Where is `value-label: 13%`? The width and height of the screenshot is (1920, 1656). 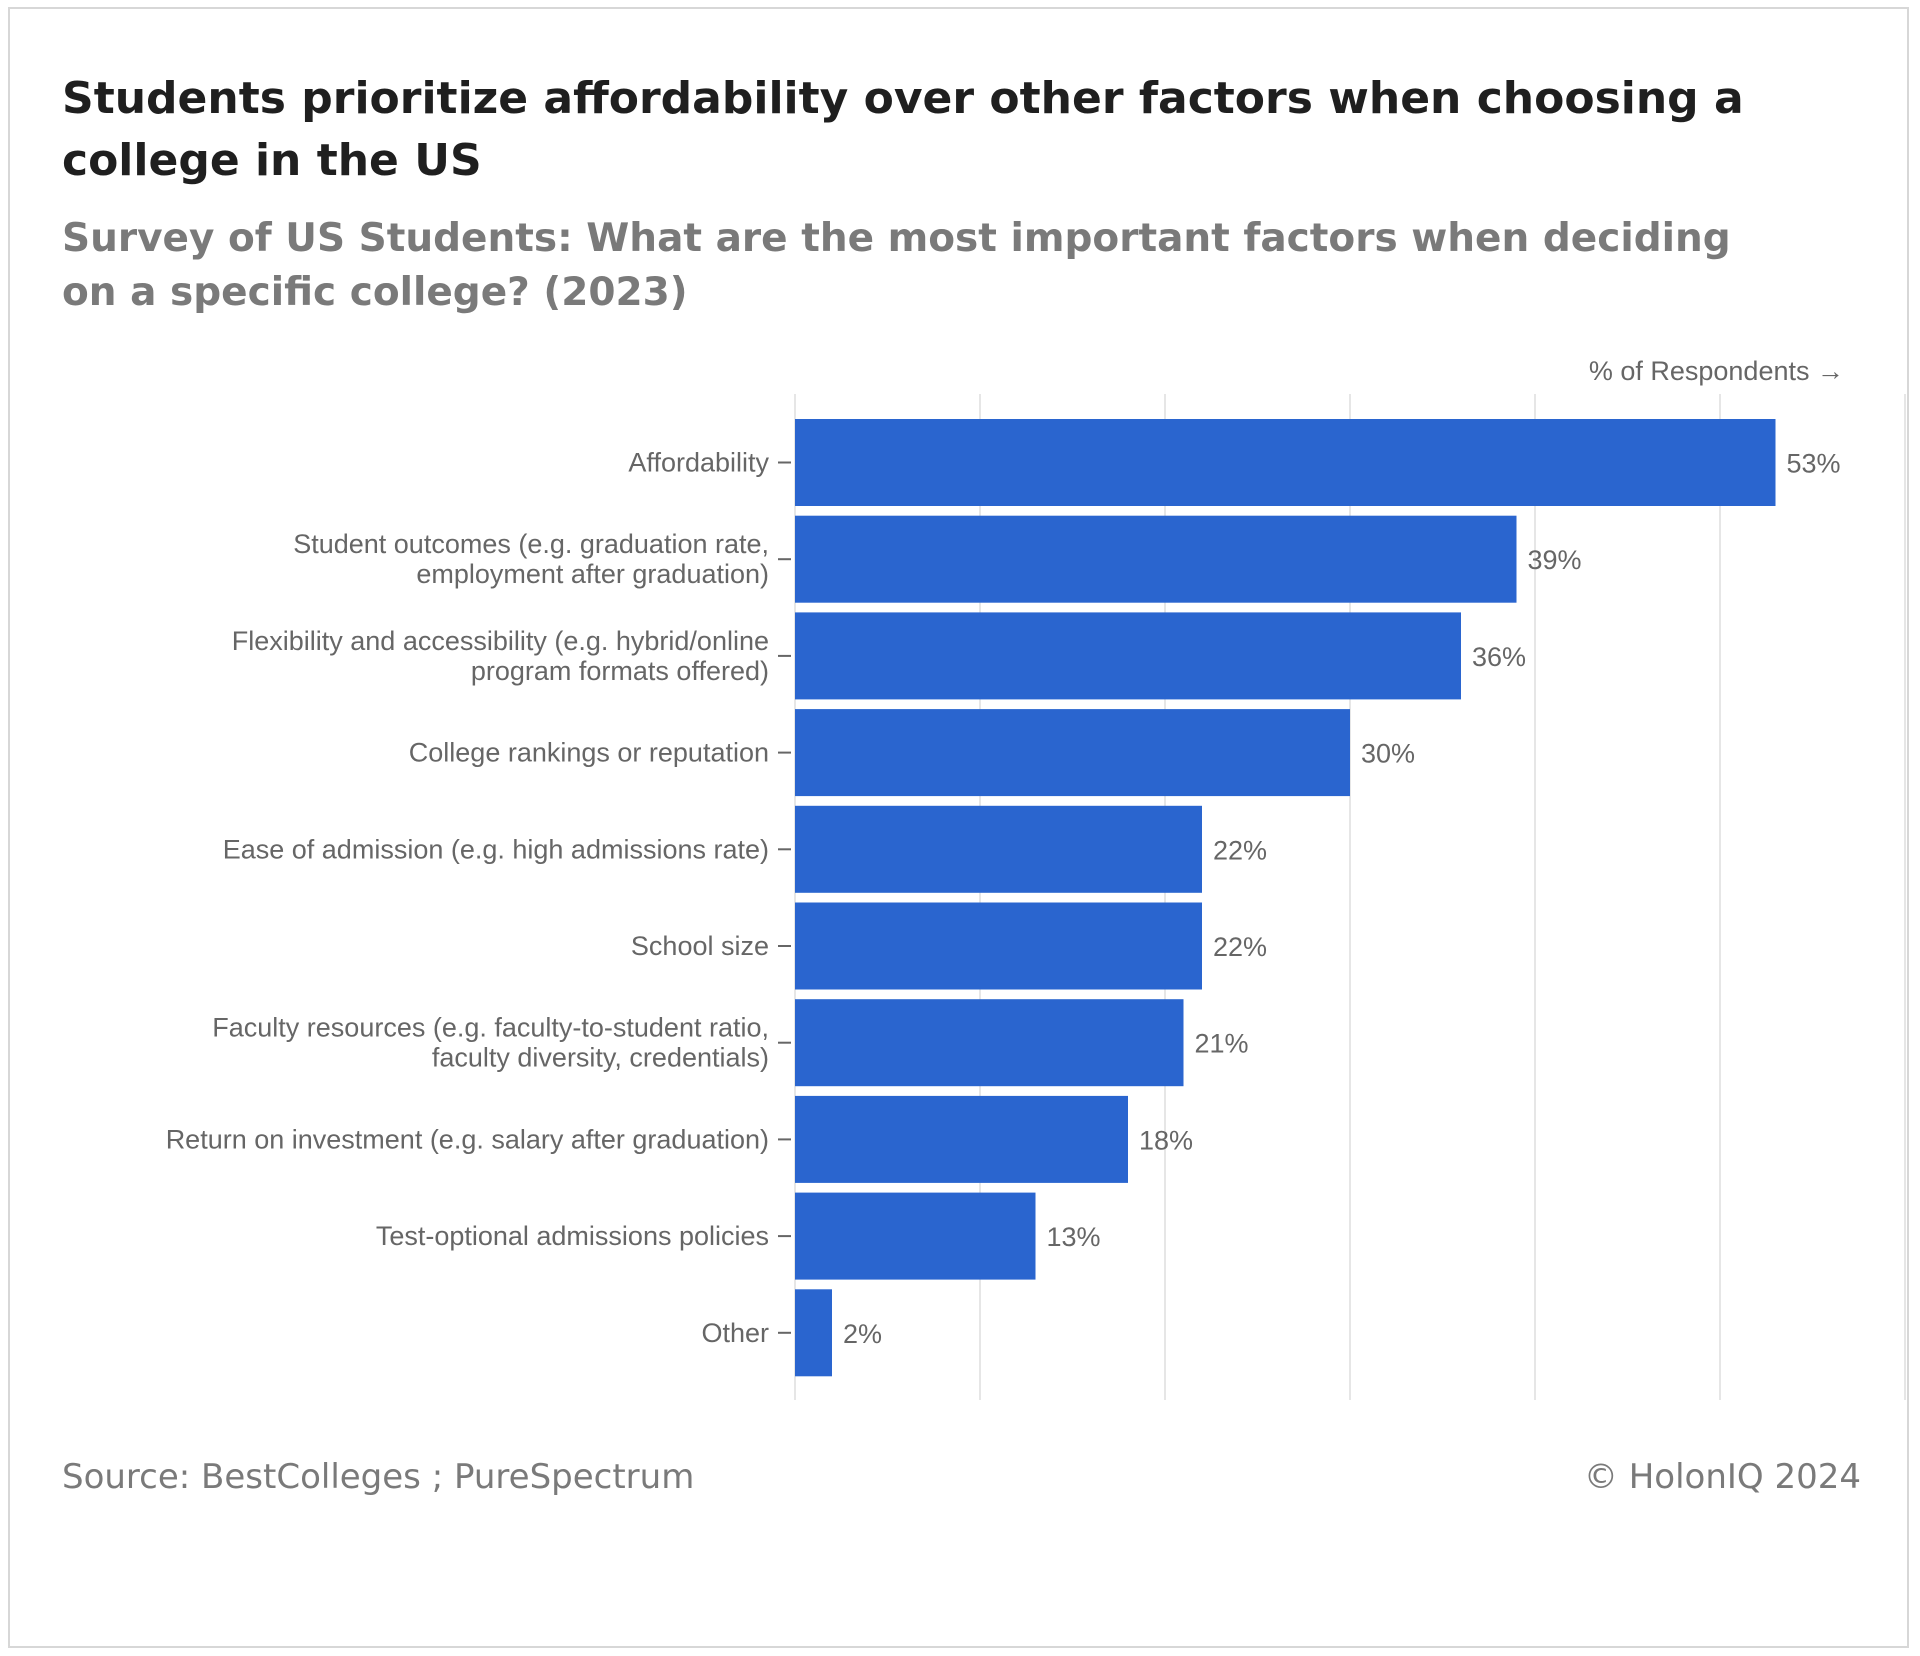
value-label: 13% is located at coordinates (1074, 1237).